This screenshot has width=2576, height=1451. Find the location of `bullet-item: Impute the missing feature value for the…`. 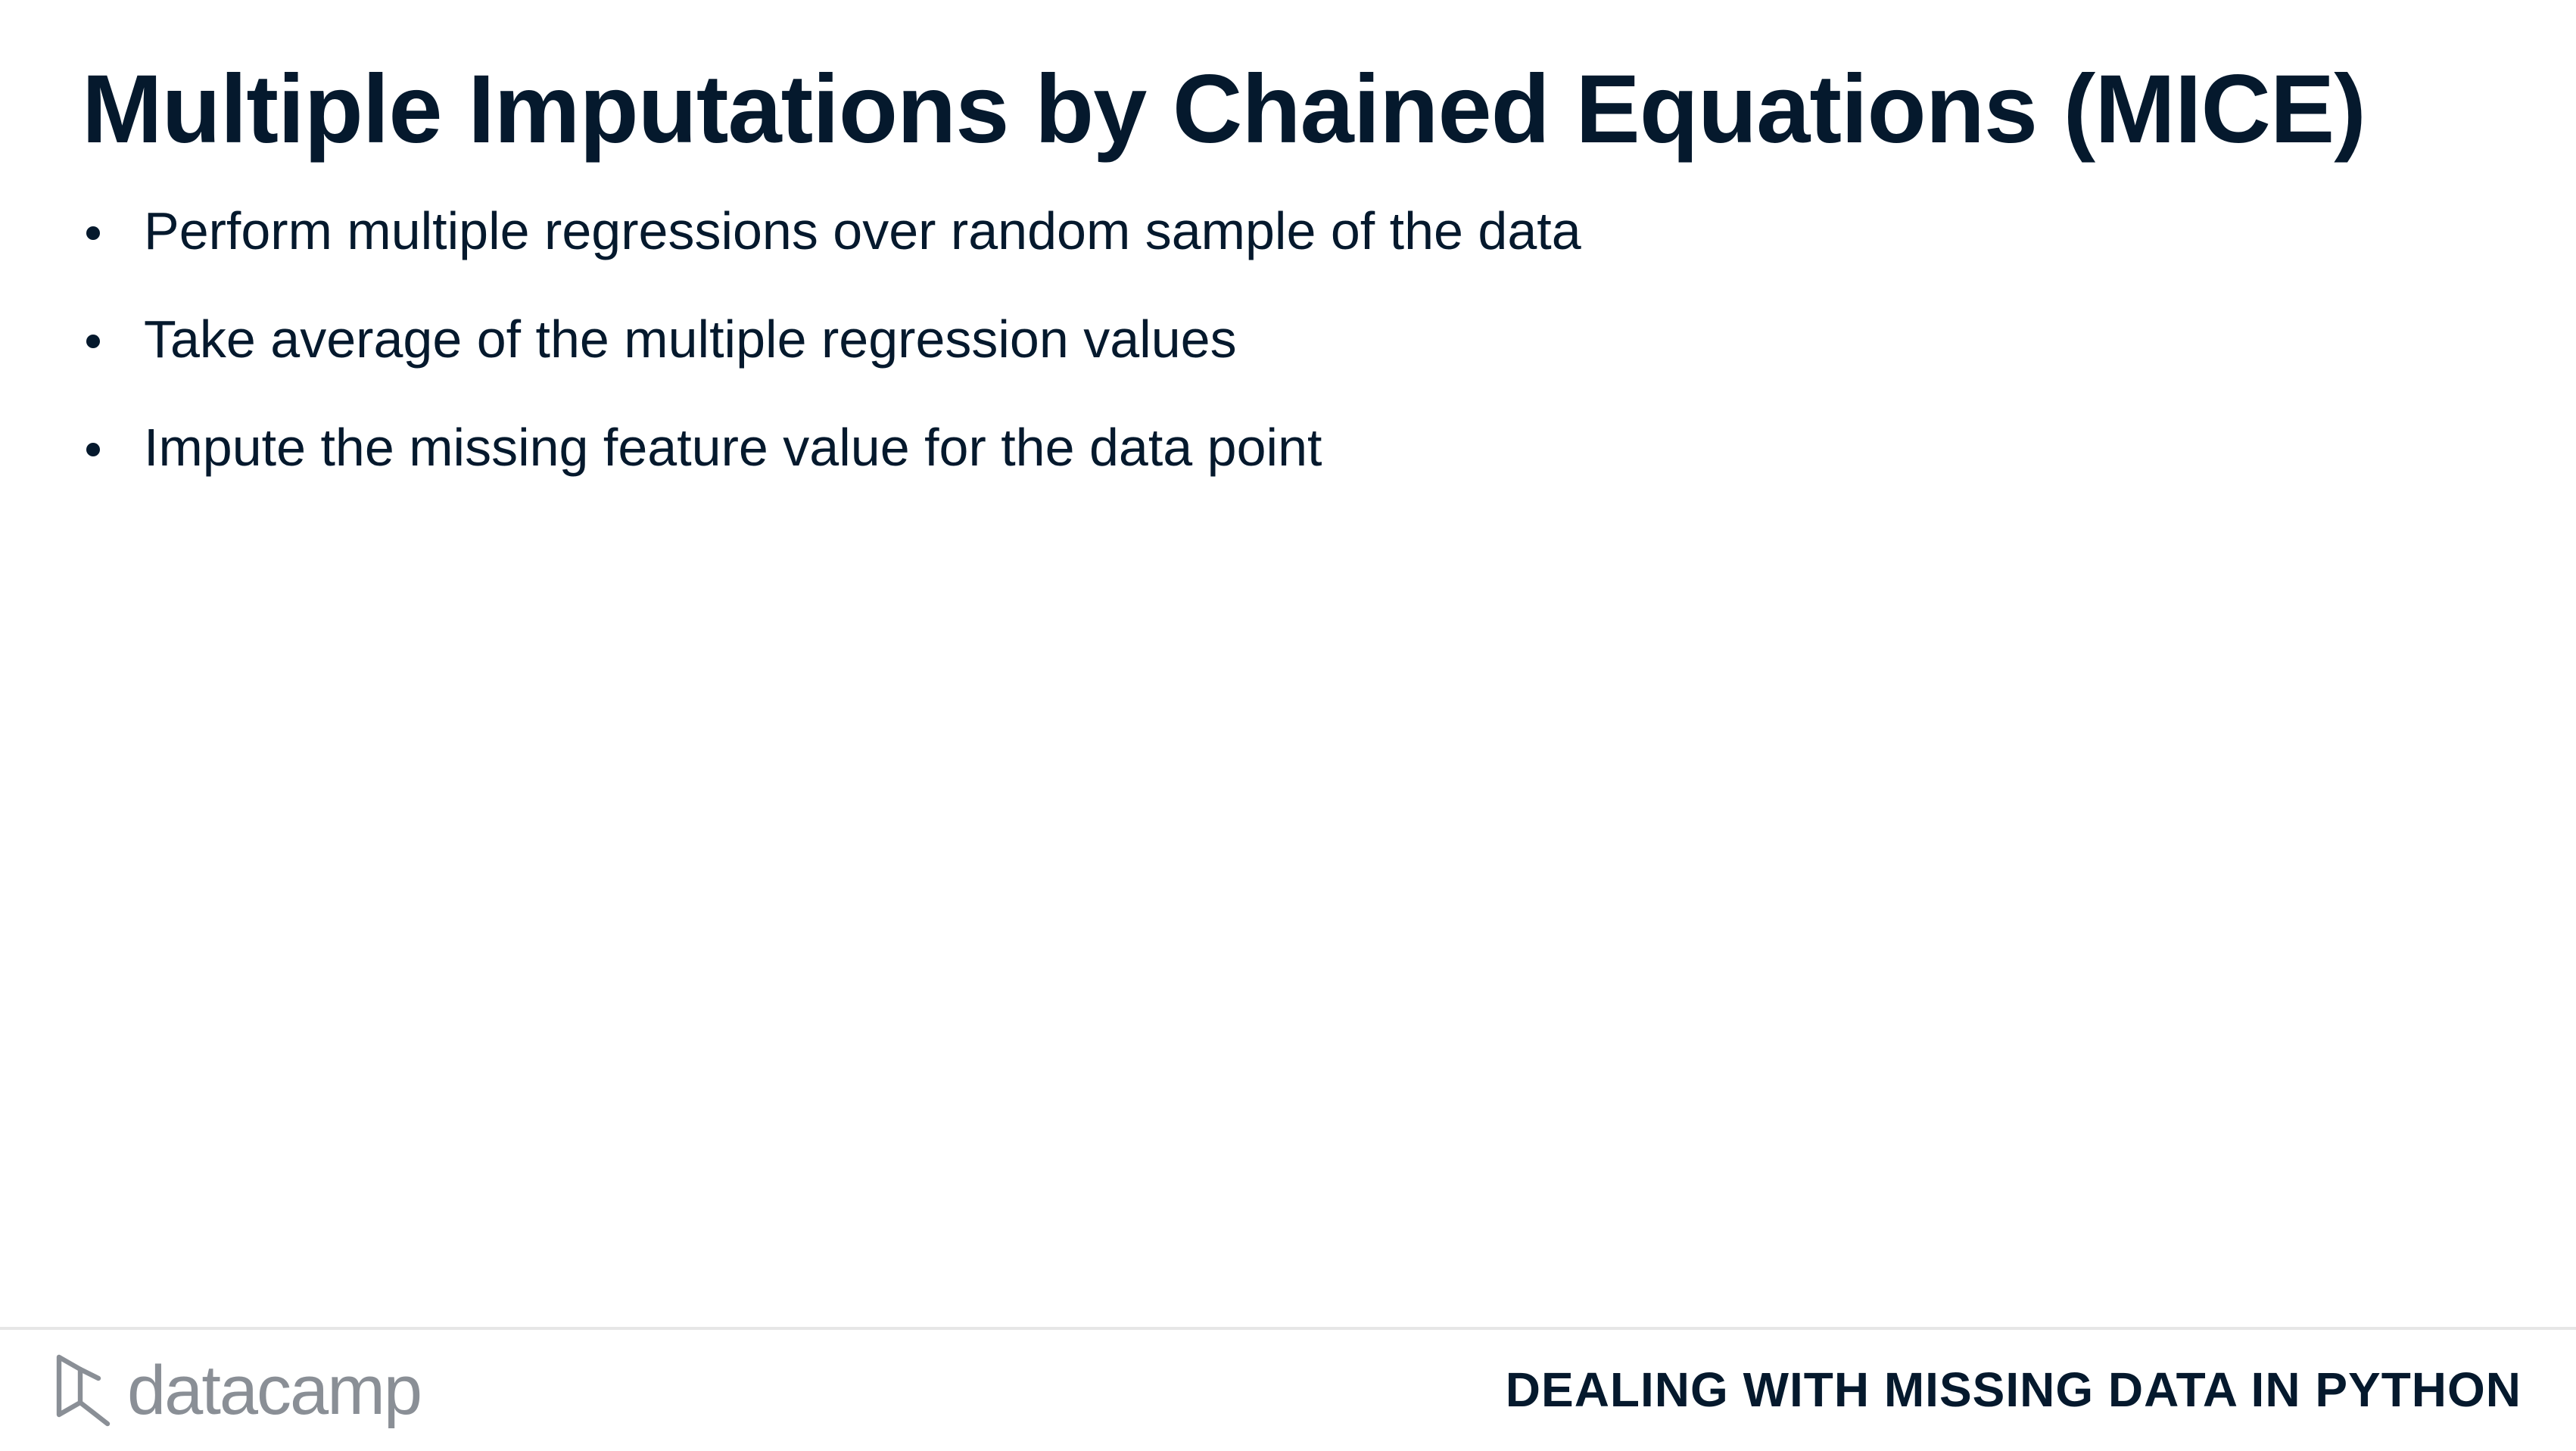

bullet-item: Impute the missing feature value for the… is located at coordinates (831, 447).